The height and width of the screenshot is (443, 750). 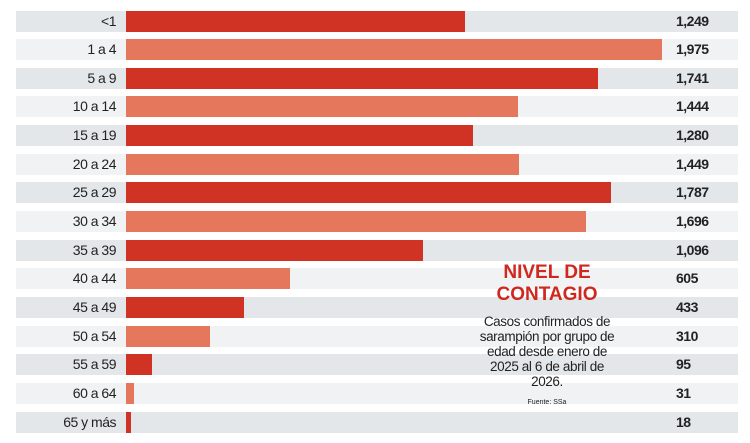 What do you see at coordinates (683, 421) in the screenshot?
I see `value-label: 18` at bounding box center [683, 421].